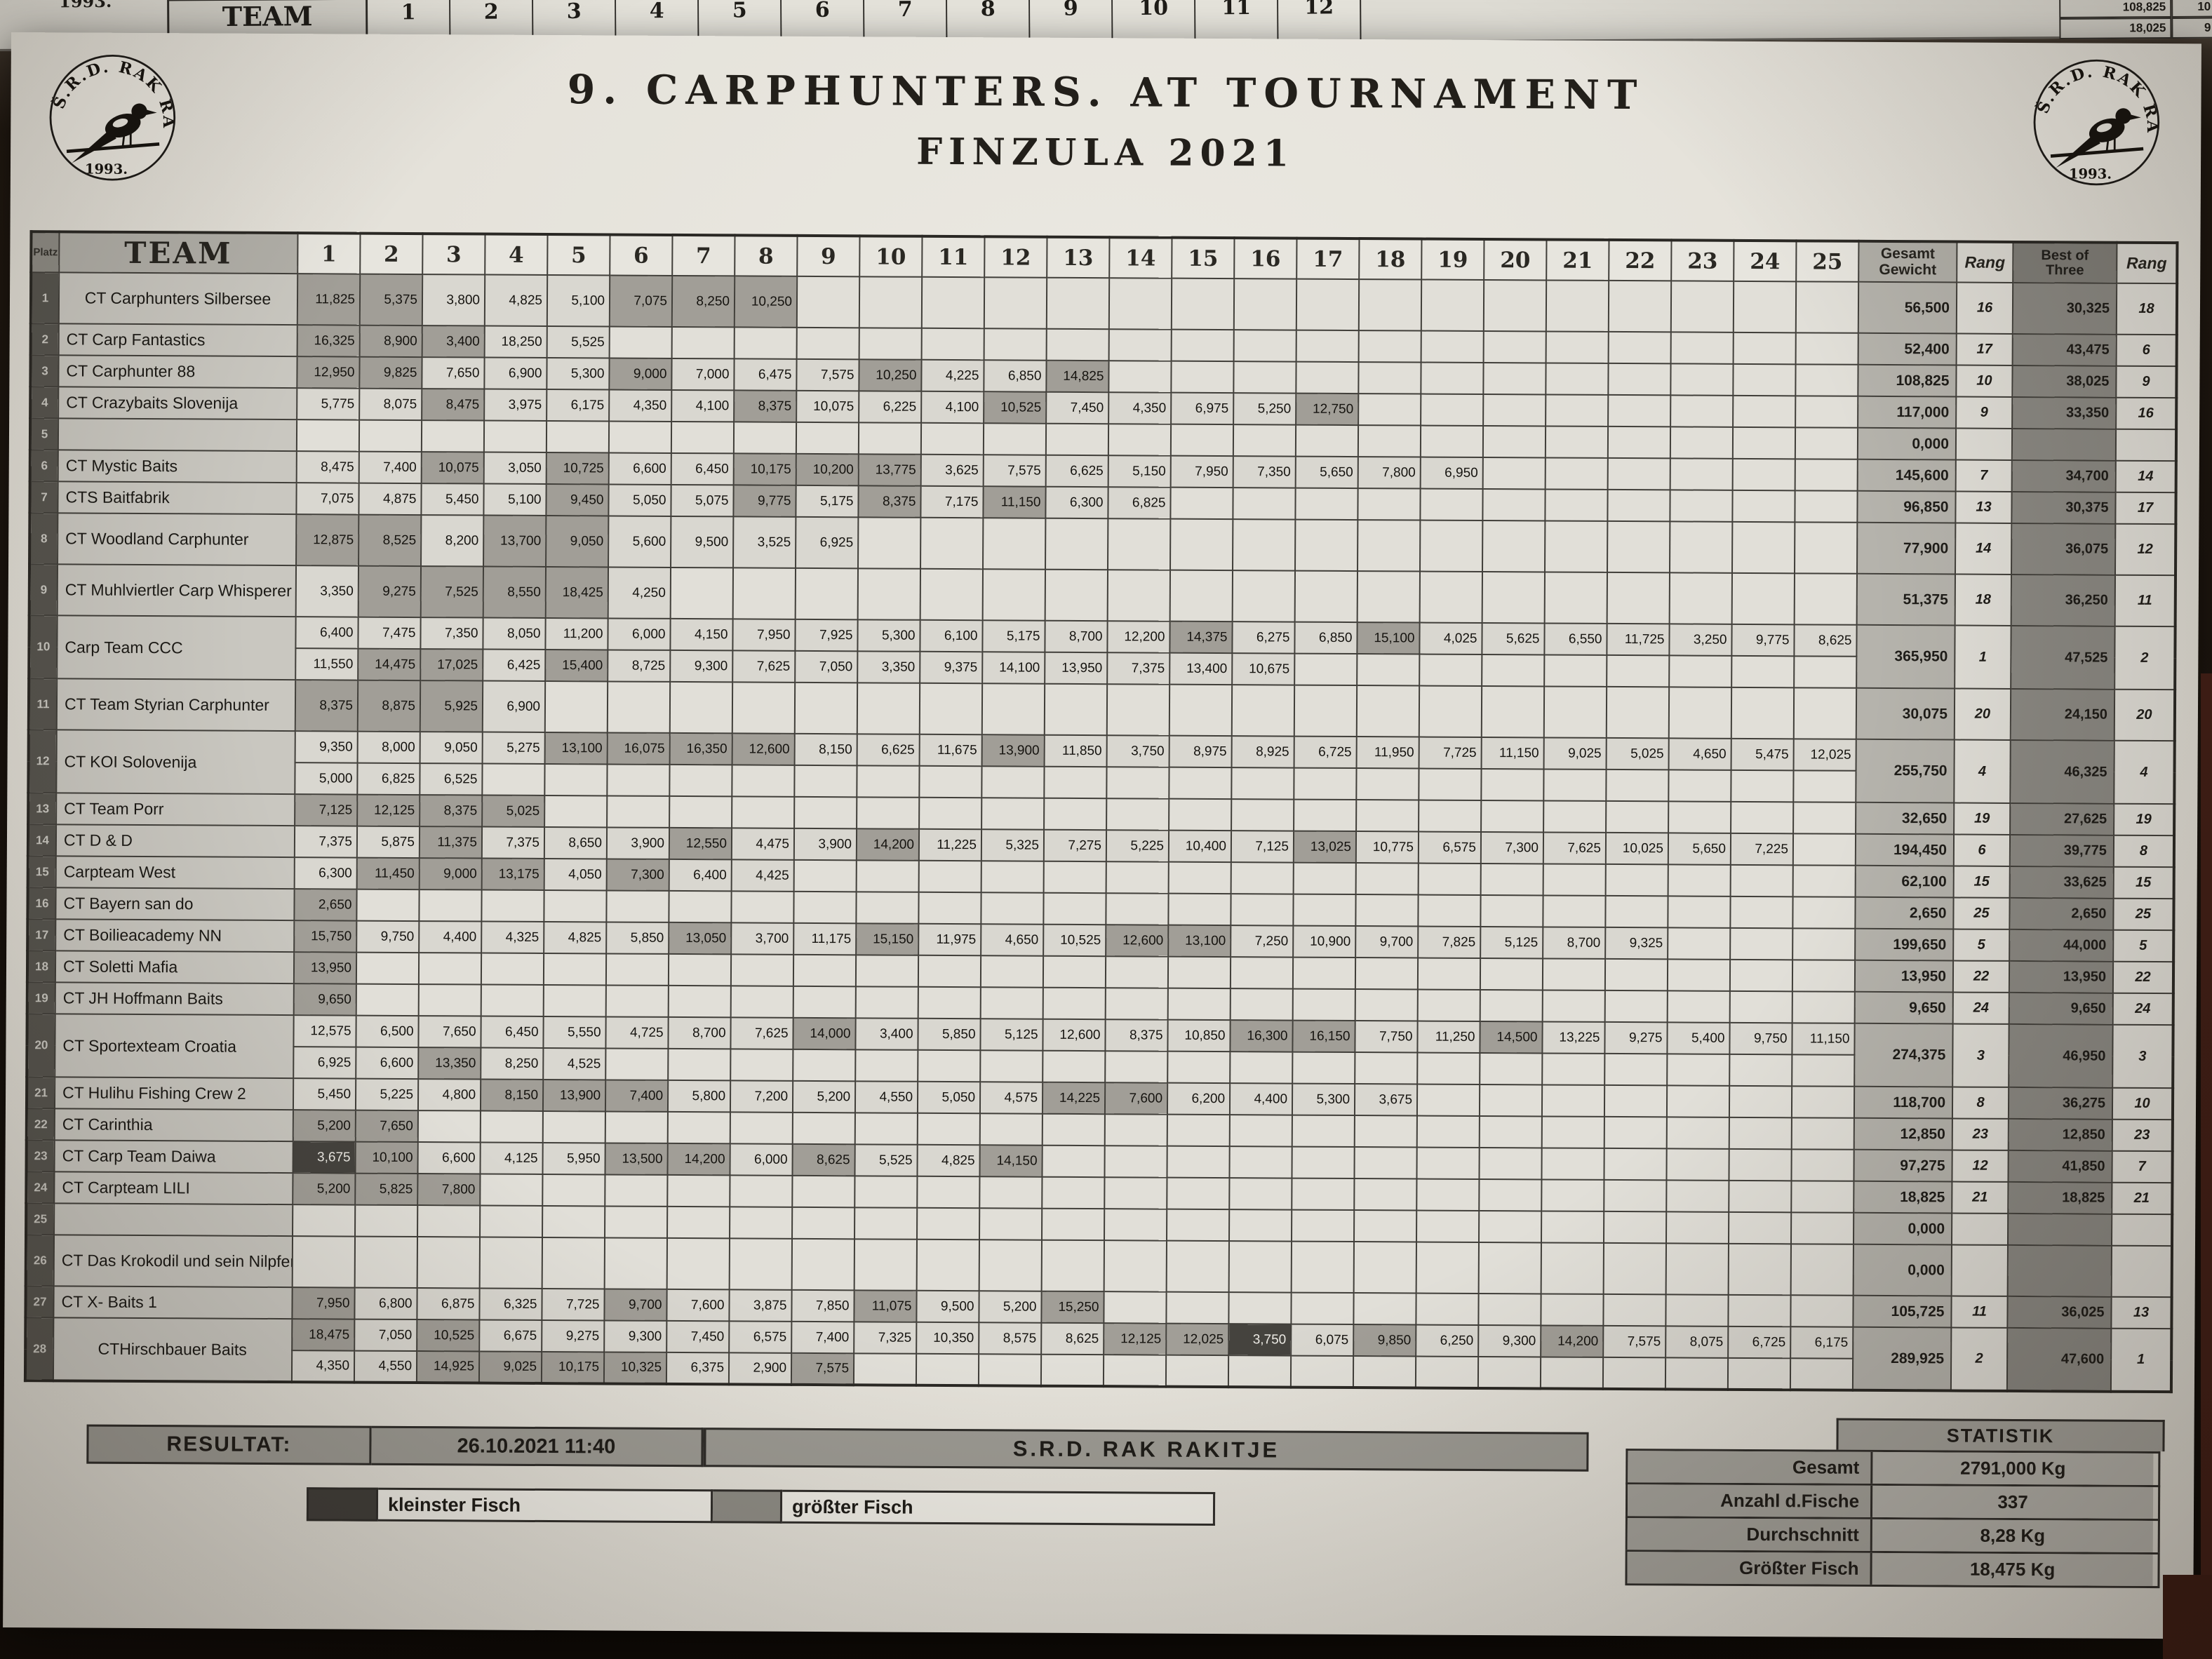  I want to click on weight-cell: 3,625, so click(952, 470).